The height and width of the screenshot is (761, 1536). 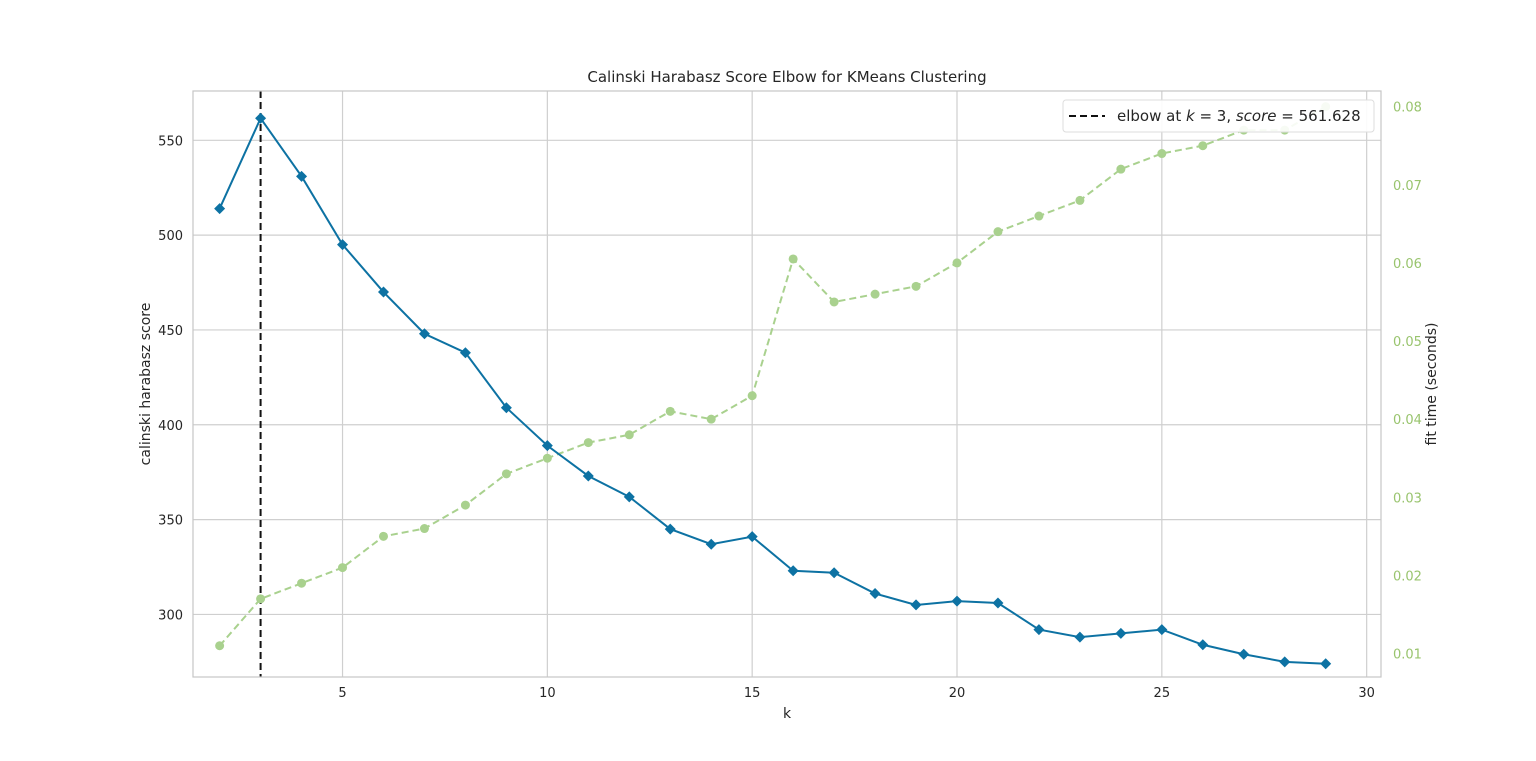 What do you see at coordinates (1407, 420) in the screenshot?
I see `y2-tick-label: 0.04` at bounding box center [1407, 420].